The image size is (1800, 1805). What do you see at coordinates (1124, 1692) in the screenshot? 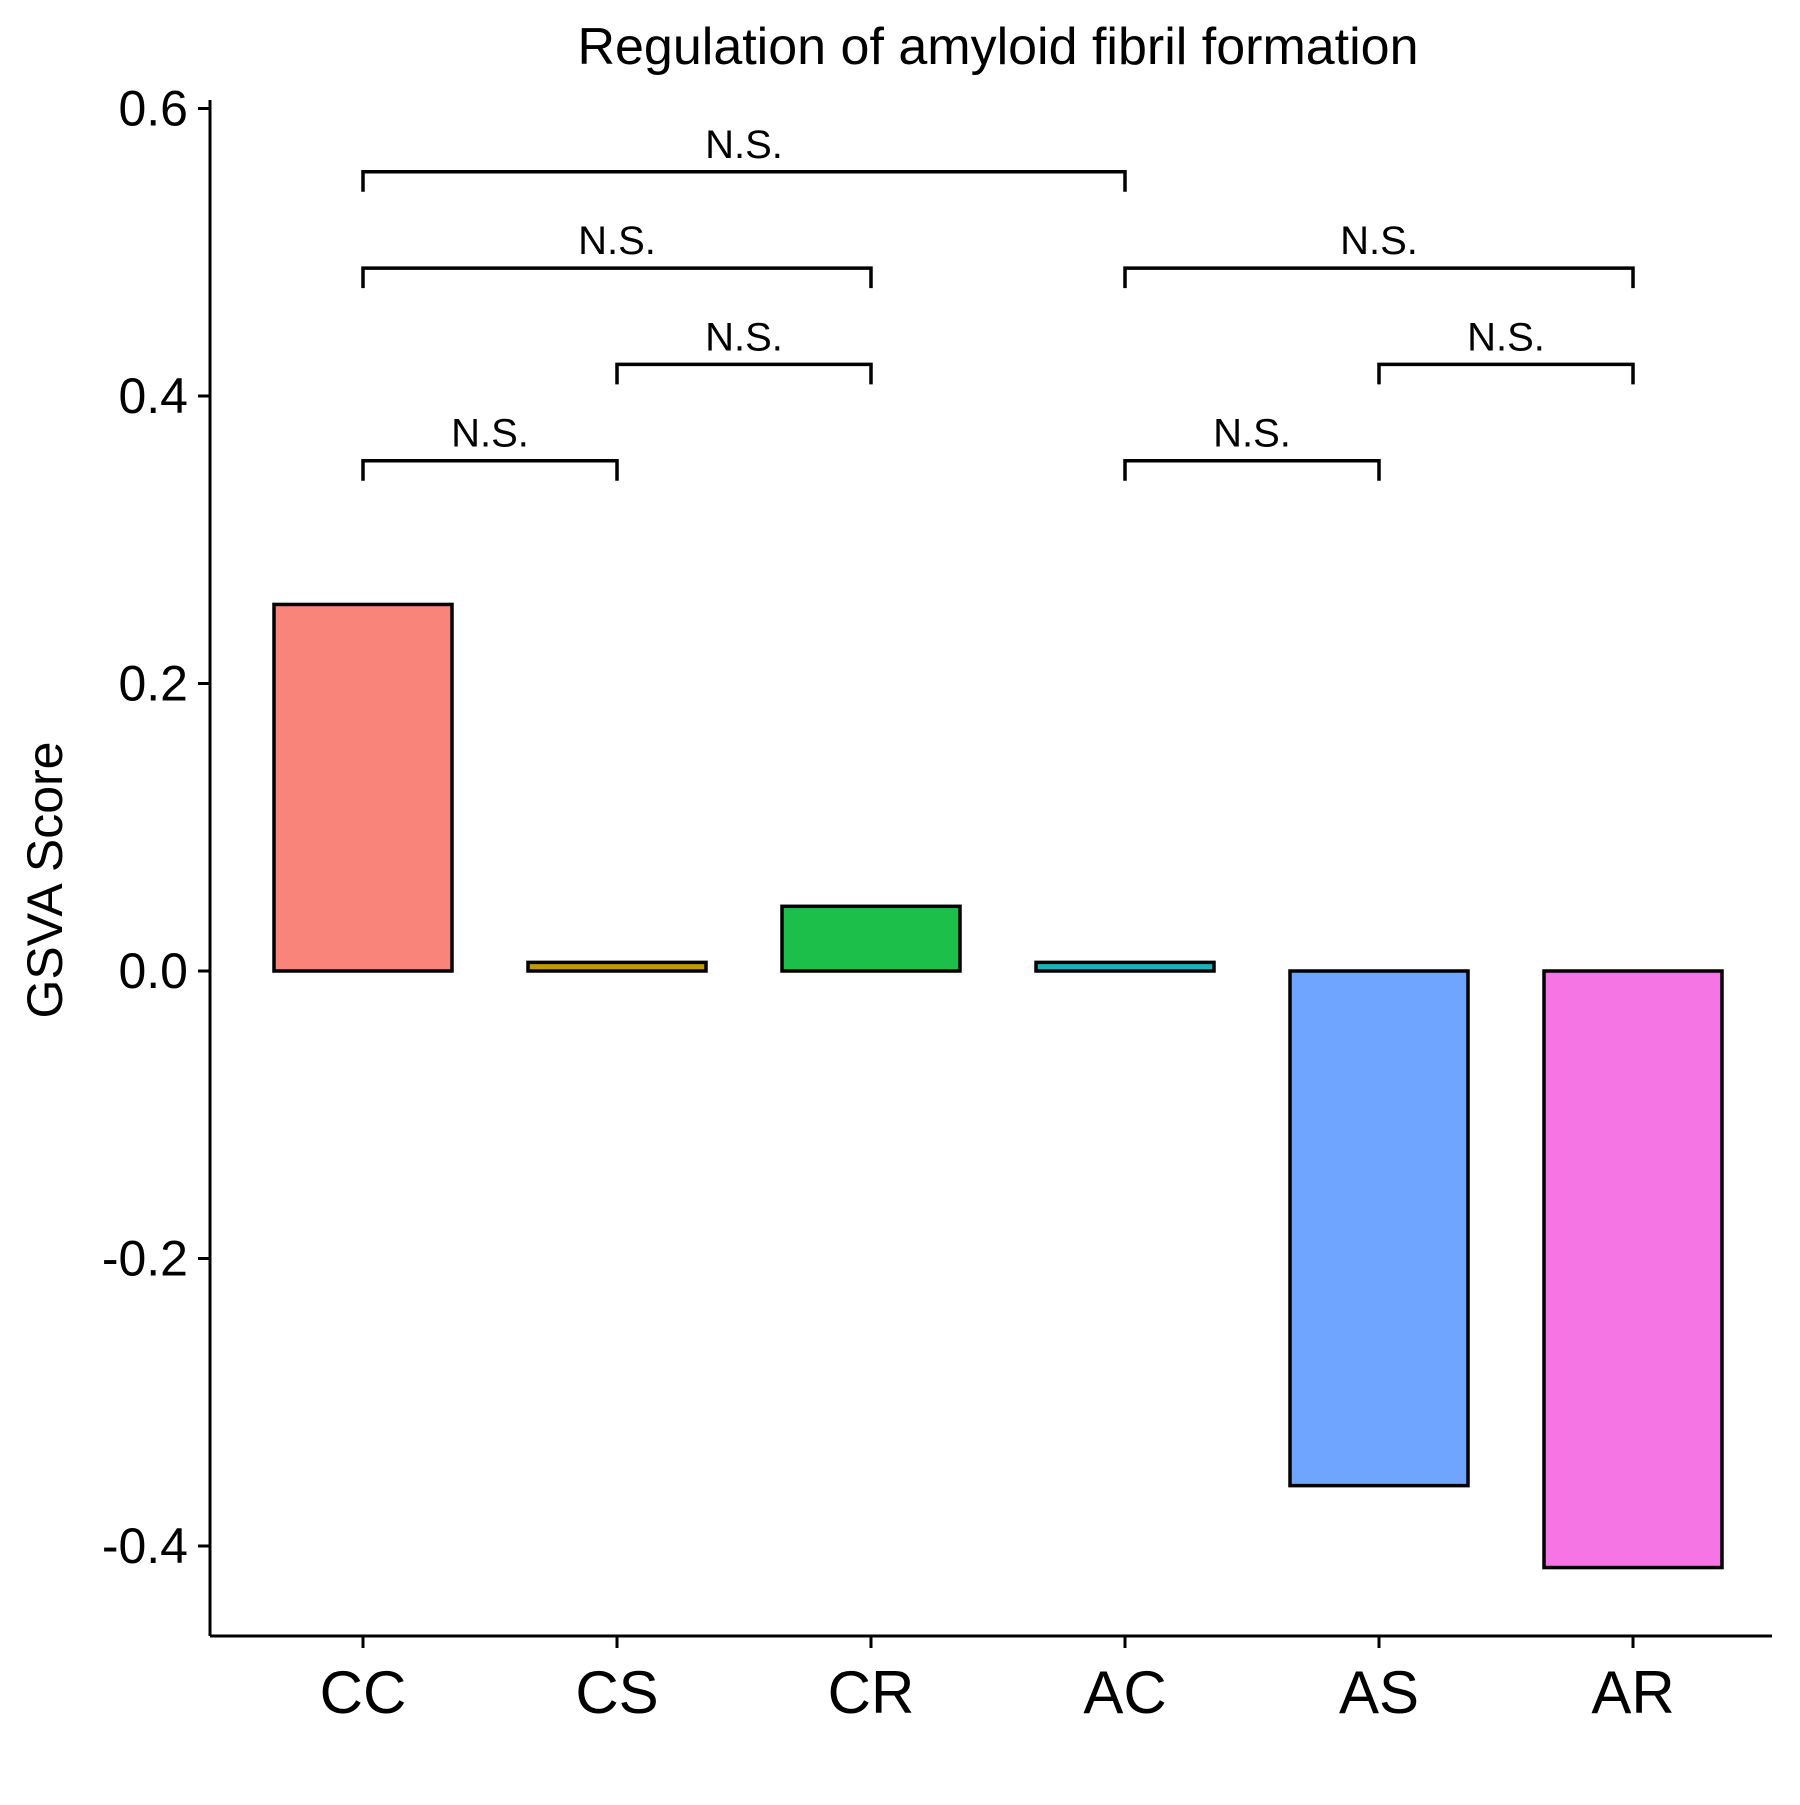
I see `x-tick-label: AC` at bounding box center [1124, 1692].